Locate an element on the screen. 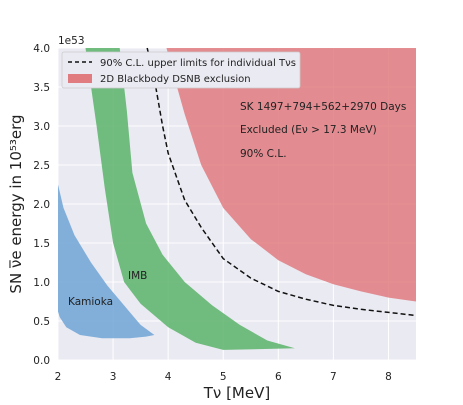 The width and height of the screenshot is (463, 405). y-tick-label: 0.0 is located at coordinates (41, 361).